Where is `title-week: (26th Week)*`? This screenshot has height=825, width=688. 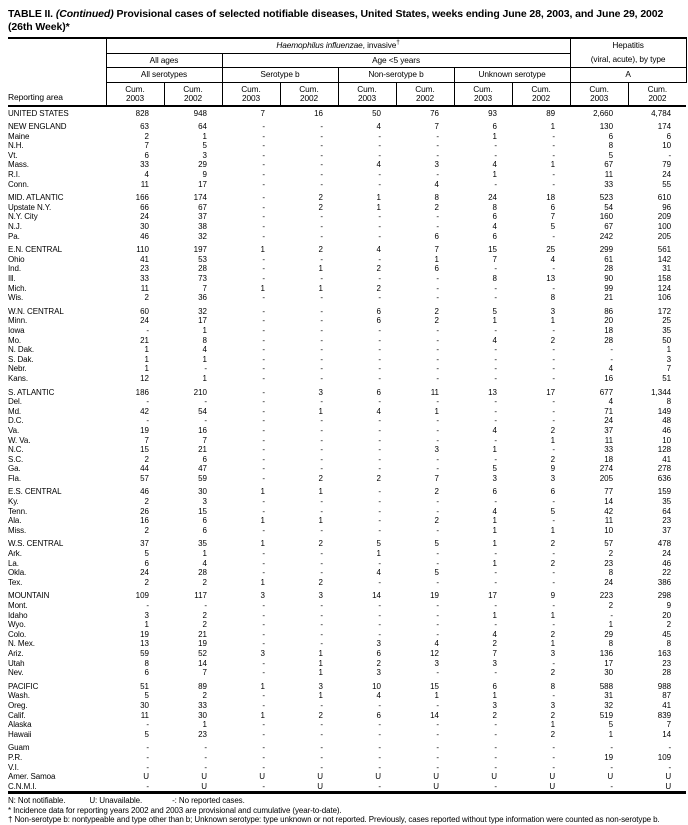 title-week: (26th Week)* is located at coordinates (39, 26).